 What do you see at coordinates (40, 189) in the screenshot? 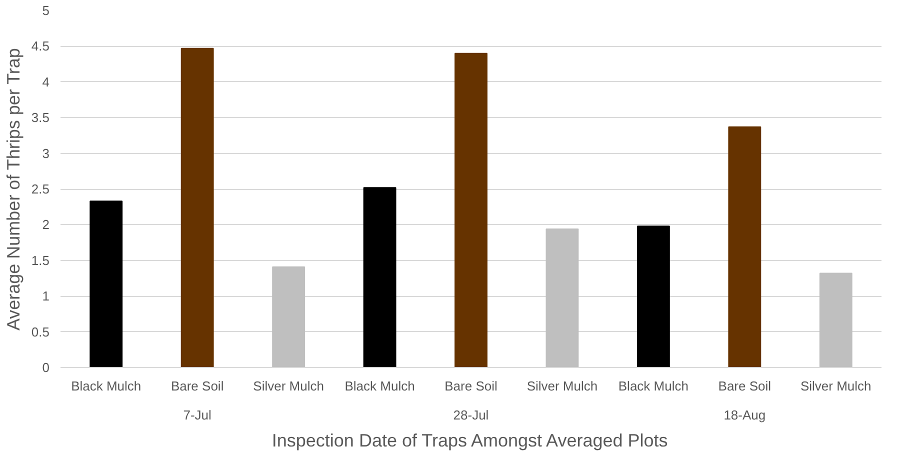
I see `y-tick-label: 2.5` at bounding box center [40, 189].